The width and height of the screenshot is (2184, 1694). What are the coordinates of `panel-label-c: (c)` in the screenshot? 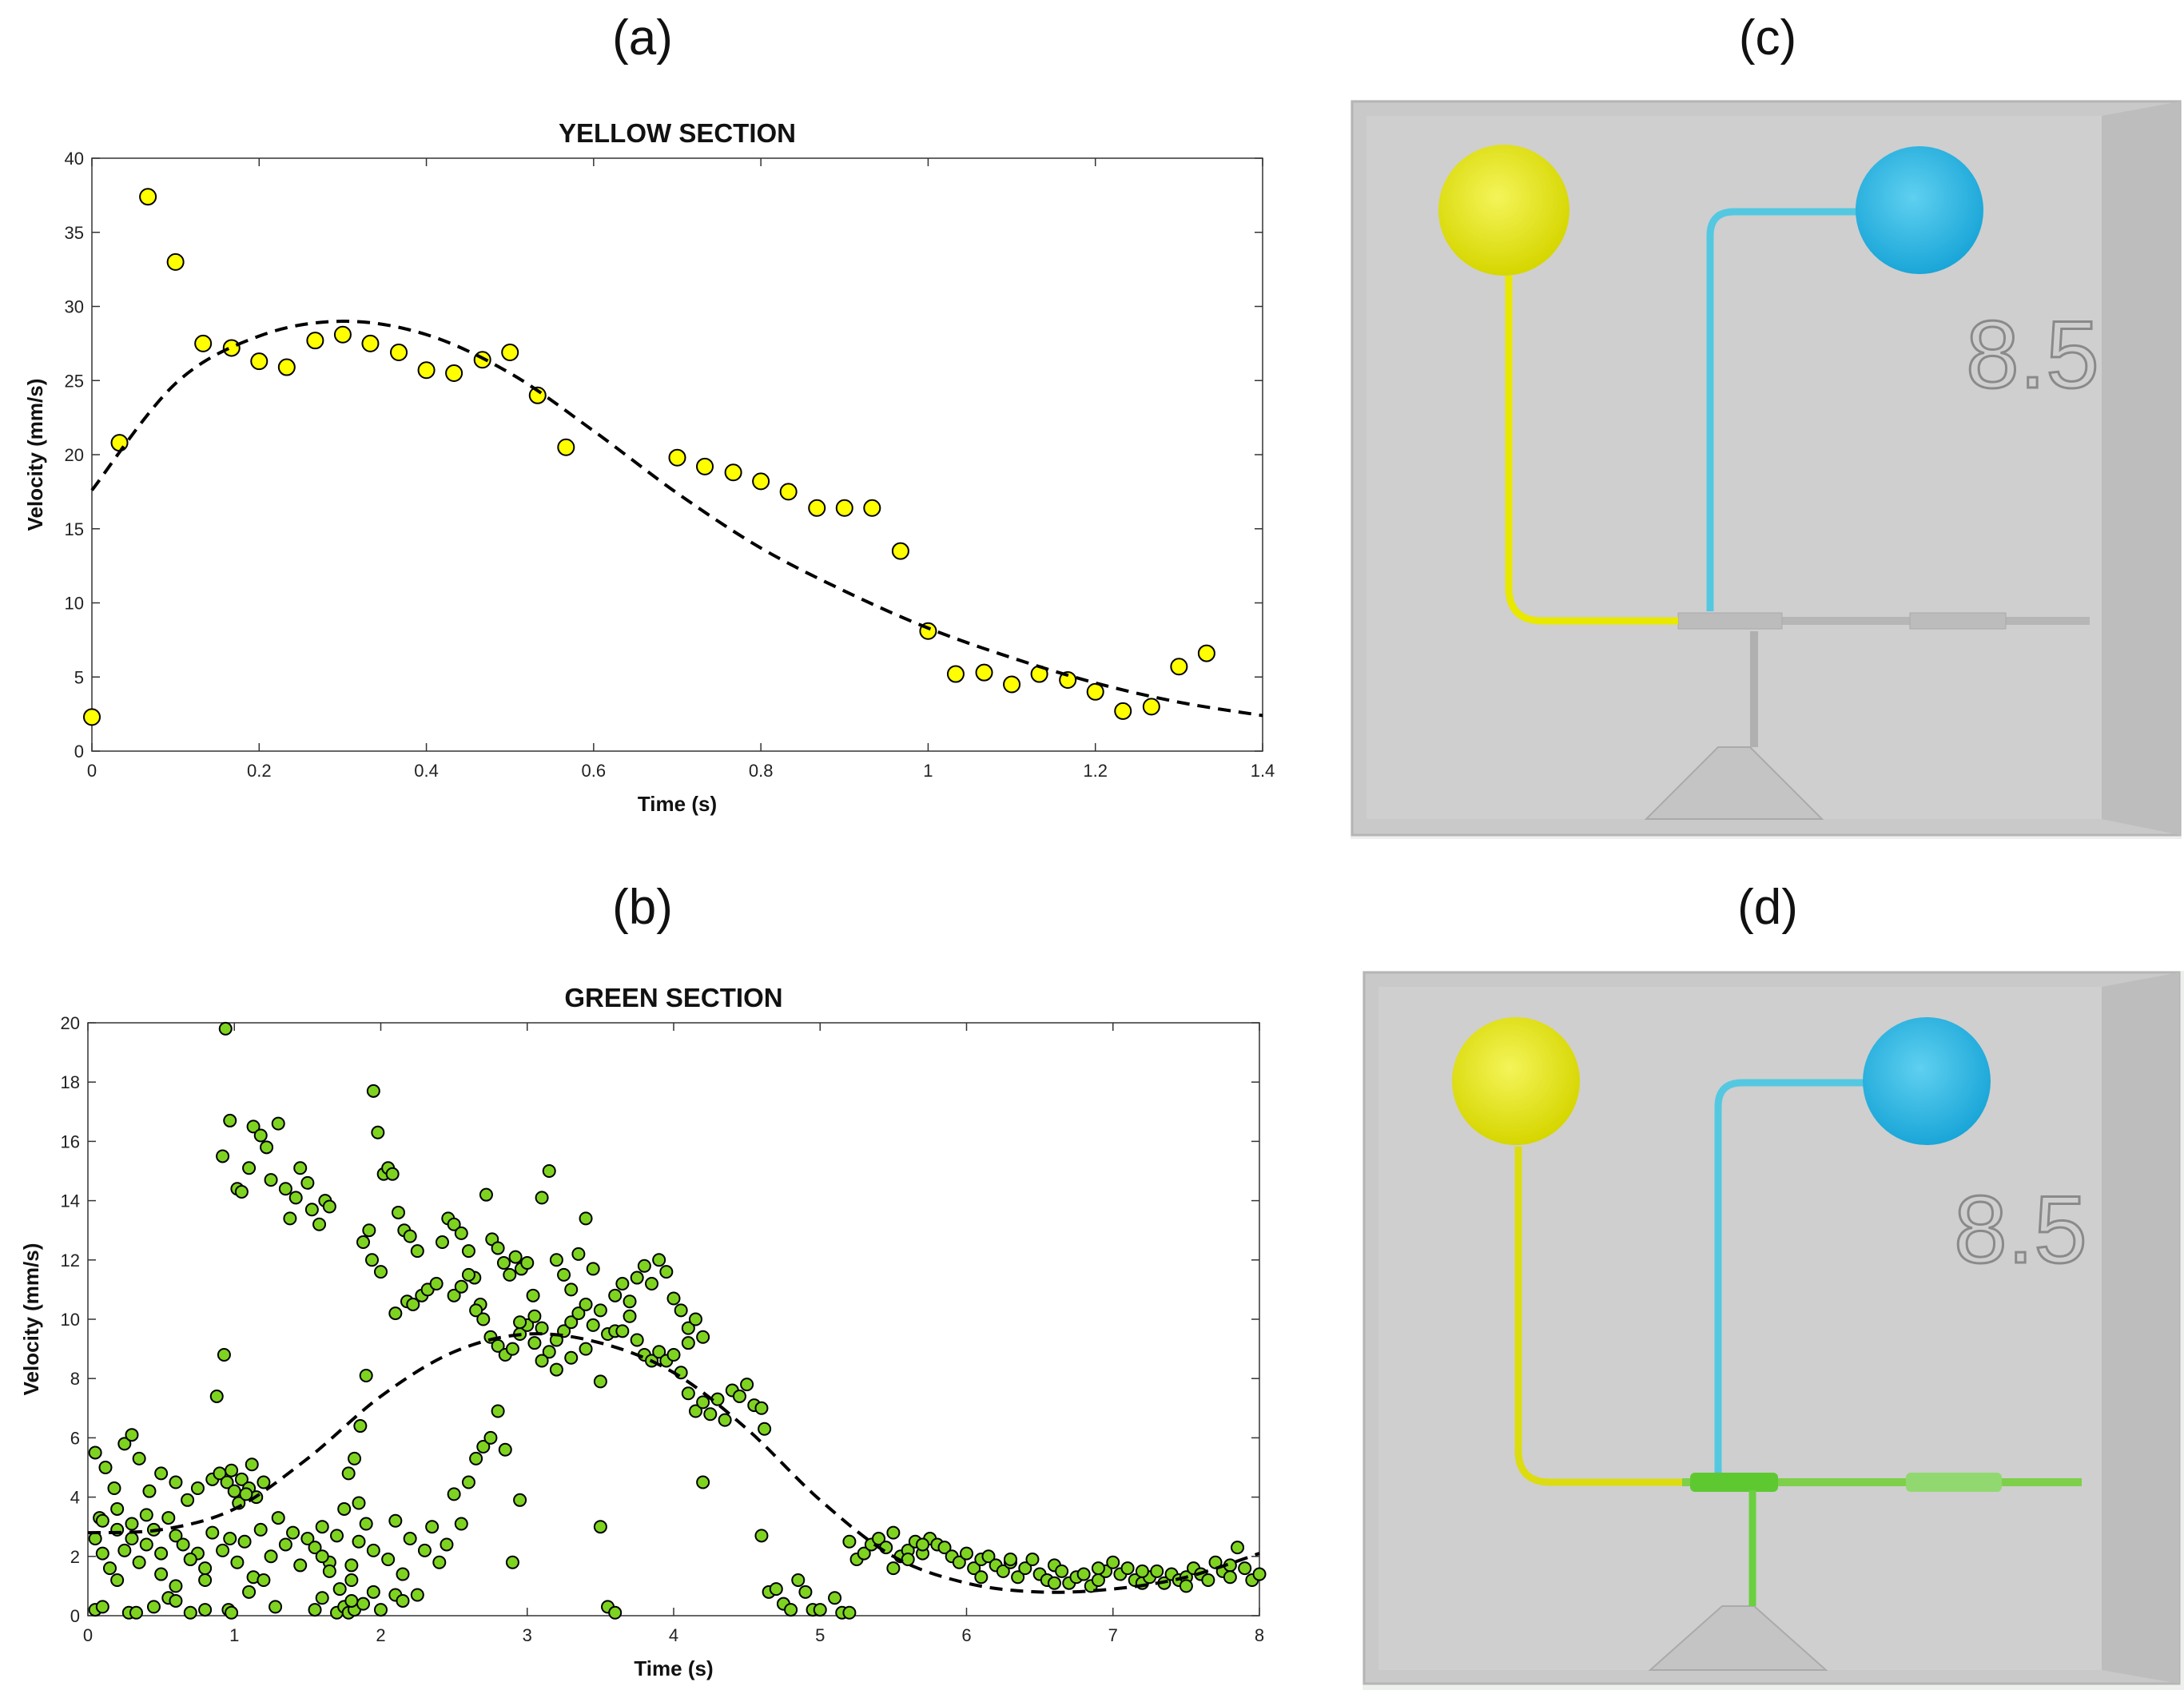 It's located at (1767, 38).